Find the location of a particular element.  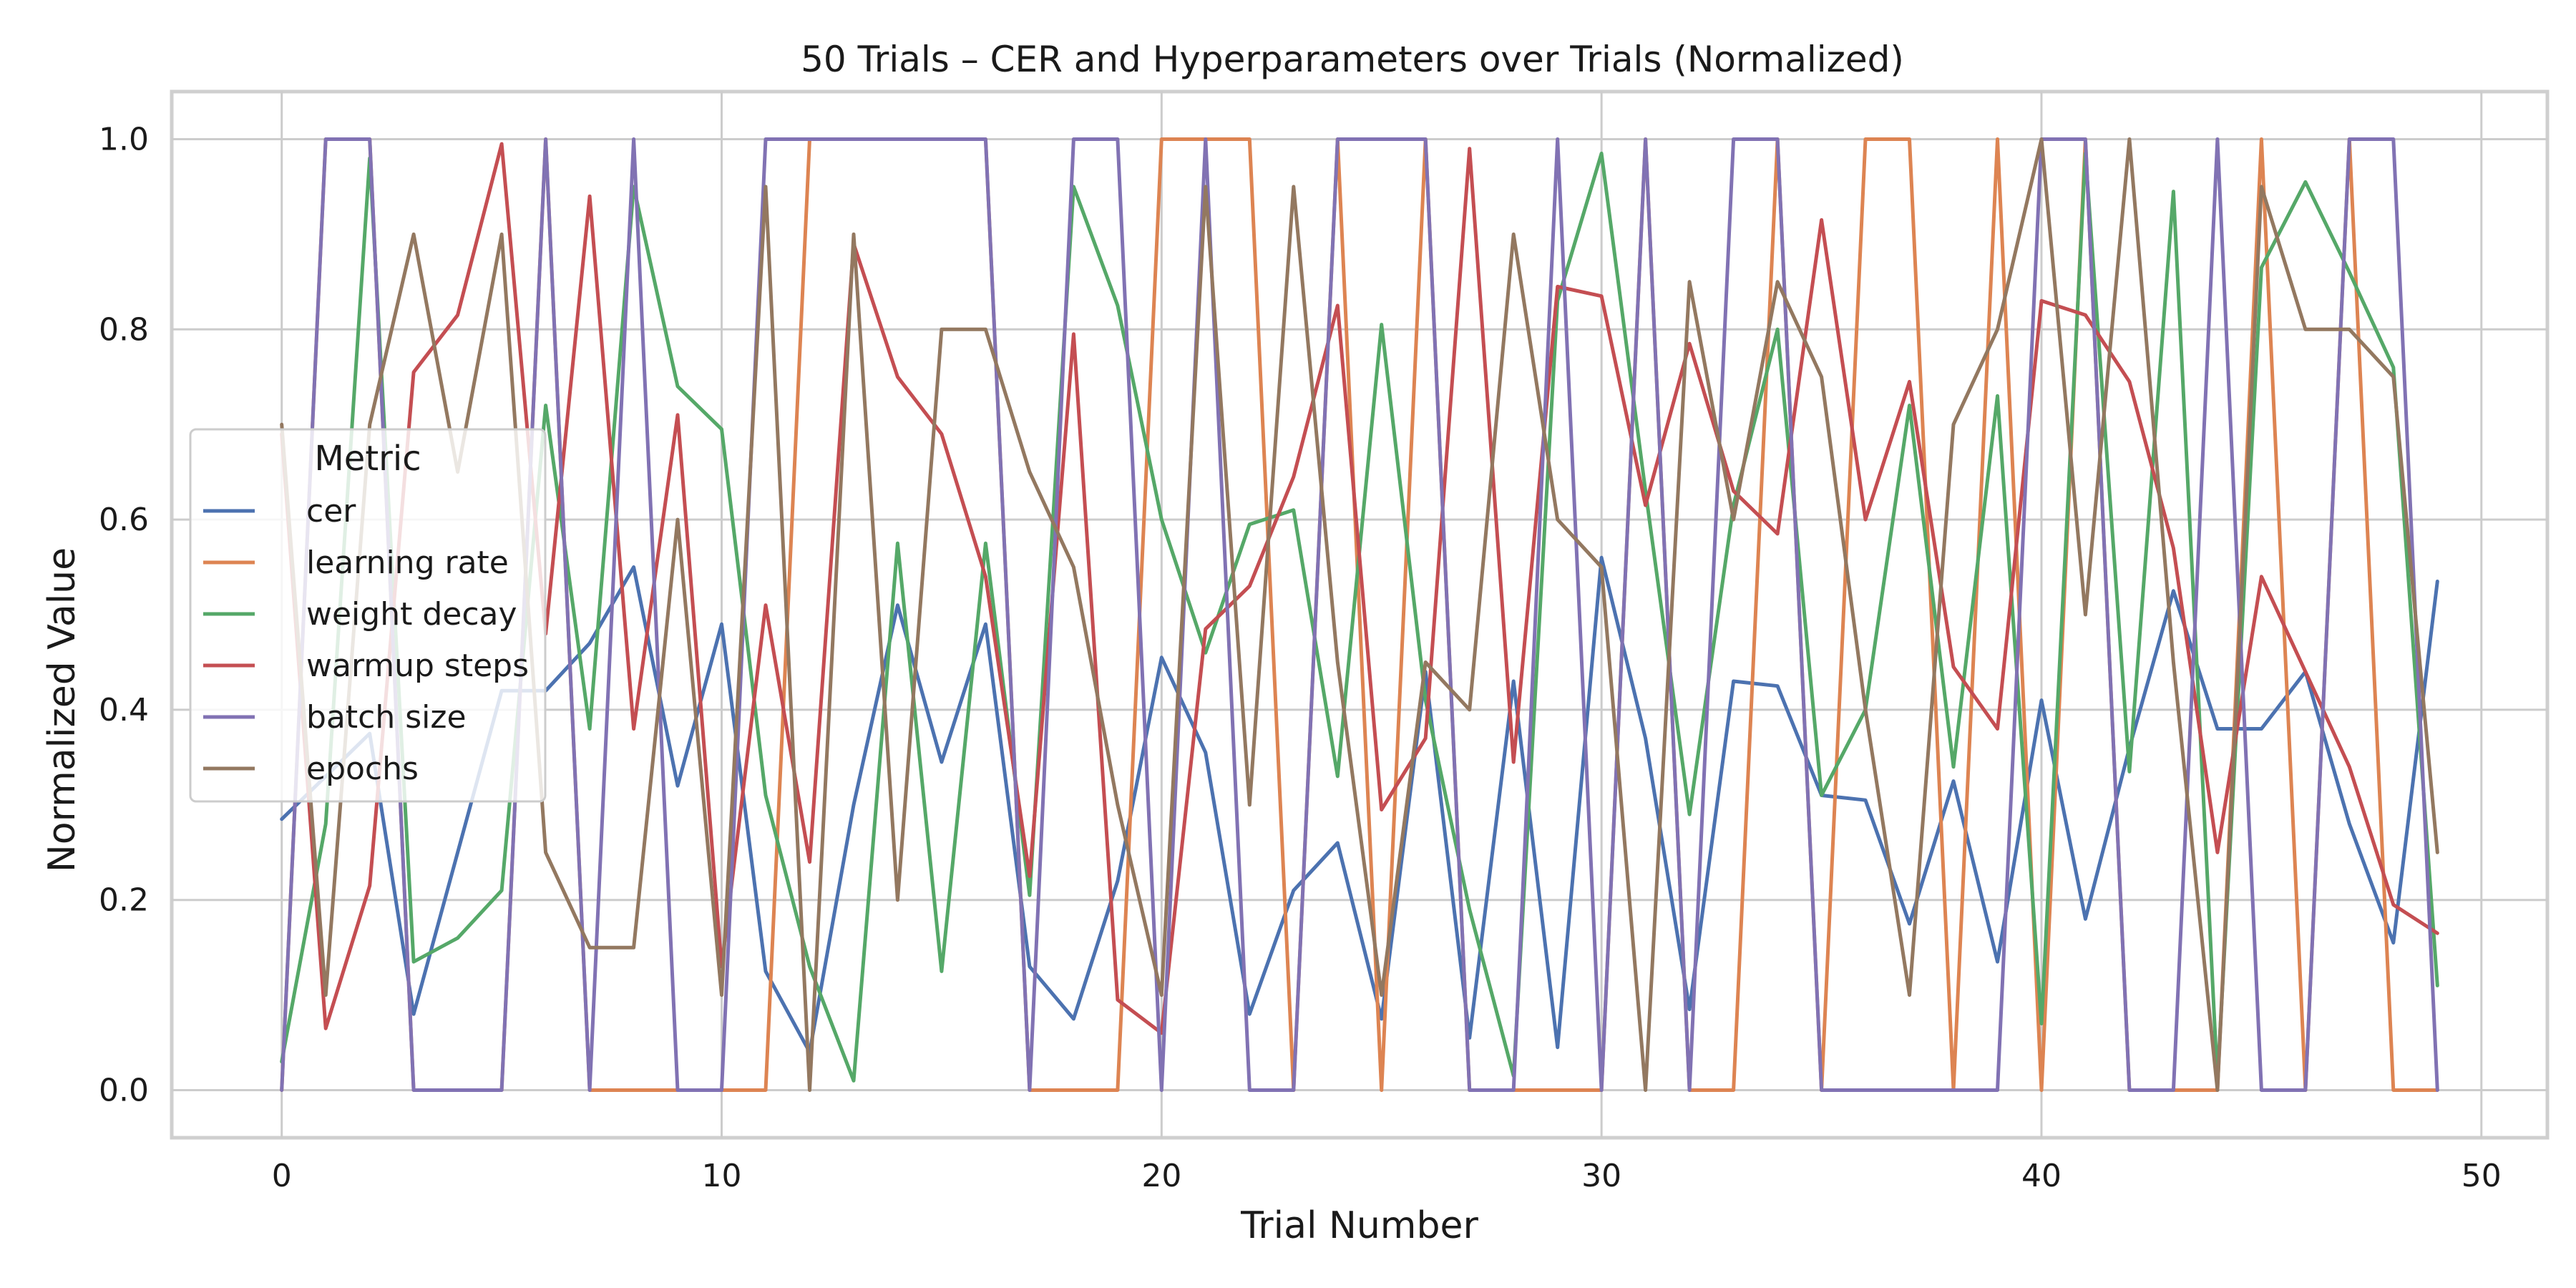

x-tick-label: 30 is located at coordinates (1601, 1176).